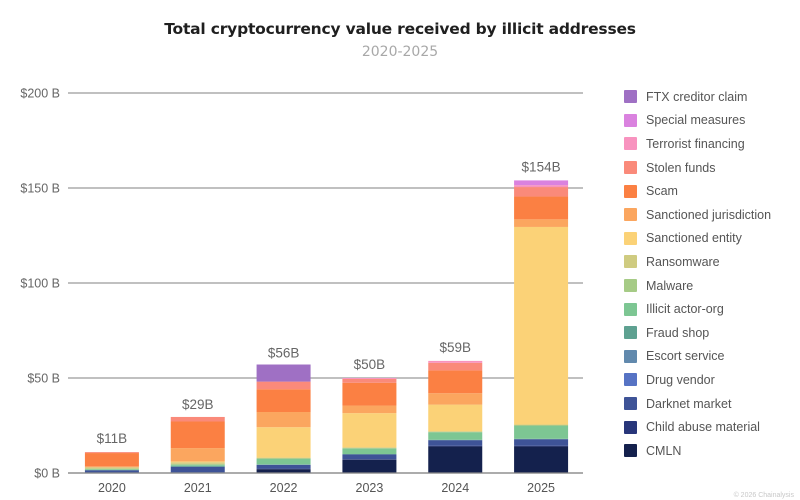  I want to click on legend-label: Escort service, so click(685, 356).